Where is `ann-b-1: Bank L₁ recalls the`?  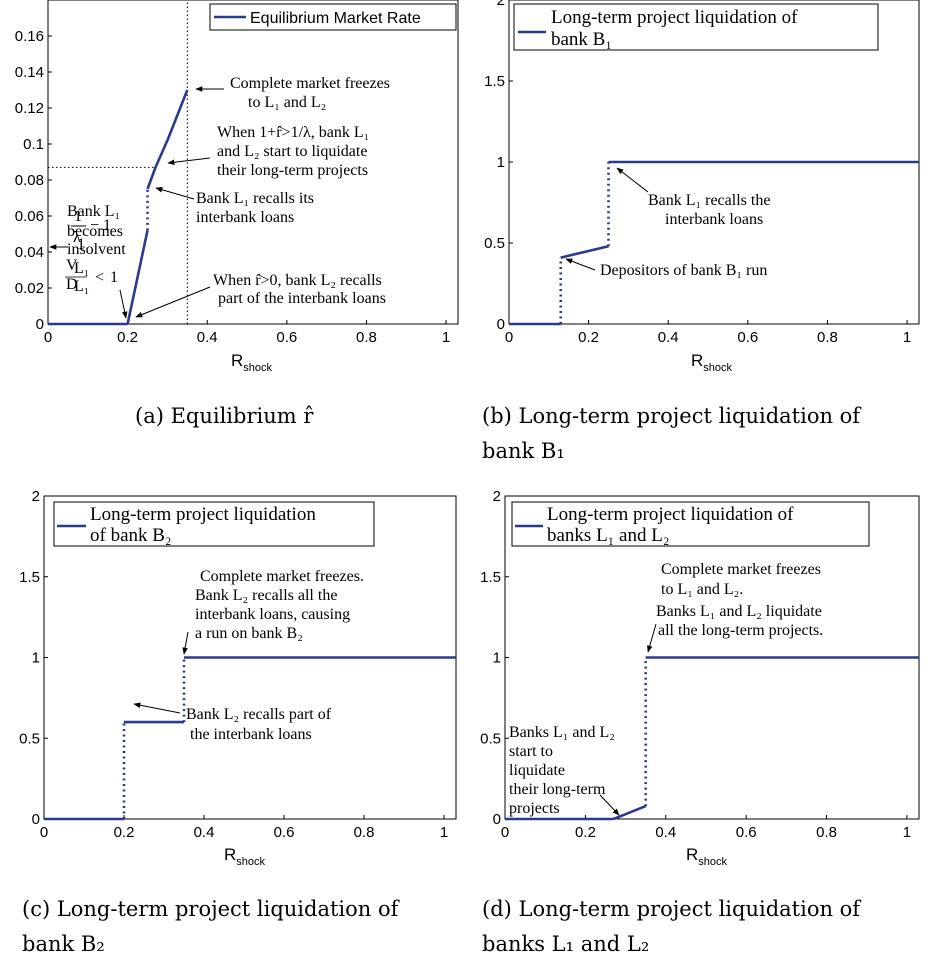
ann-b-1: Bank L₁ recalls the is located at coordinates (709, 200).